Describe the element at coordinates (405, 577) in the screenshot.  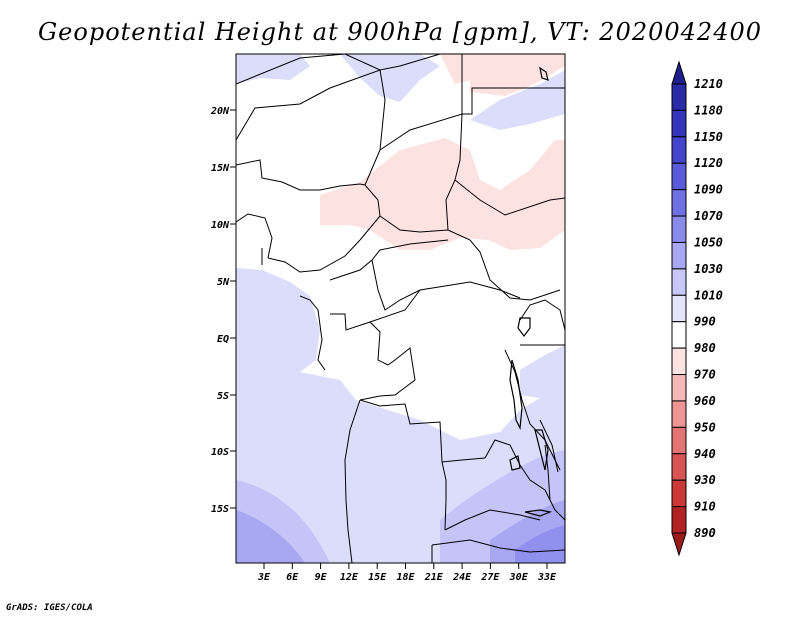
I see `lon-tick-label: 18E` at that location.